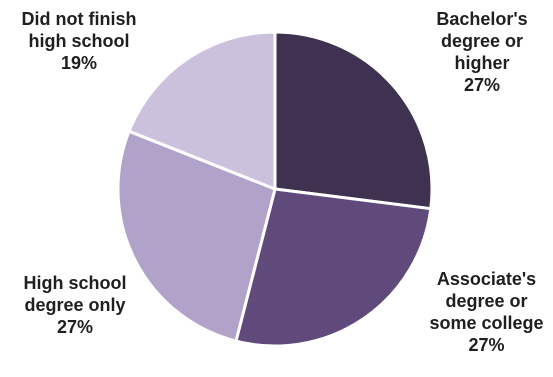  I want to click on slice-label-line: Bachelor's, so click(482, 19).